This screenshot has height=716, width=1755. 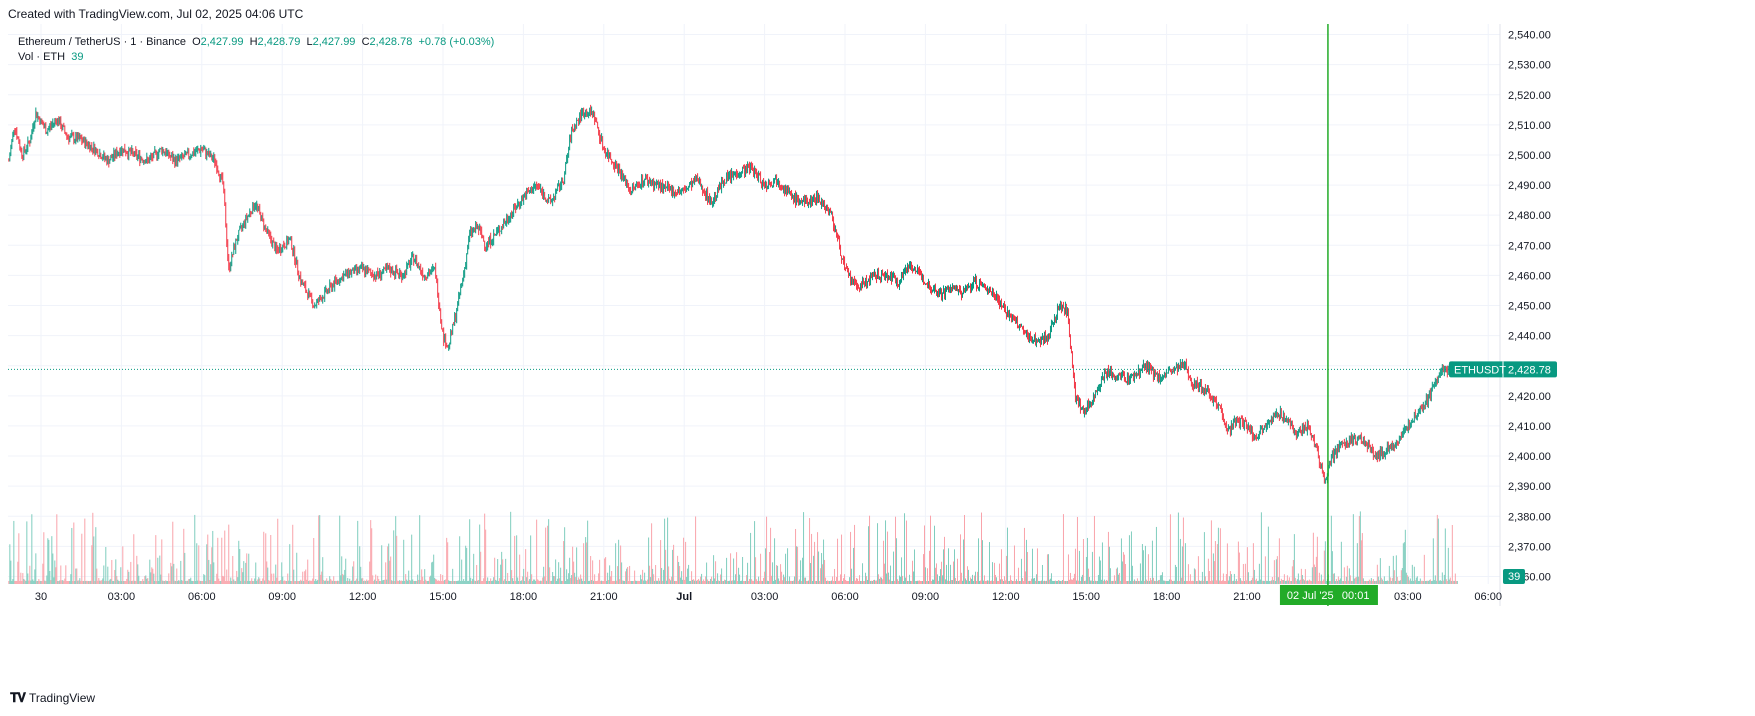 What do you see at coordinates (102, 42) in the screenshot?
I see `legend-symbol: Ethereum / TetherUS · 1 · Binance` at bounding box center [102, 42].